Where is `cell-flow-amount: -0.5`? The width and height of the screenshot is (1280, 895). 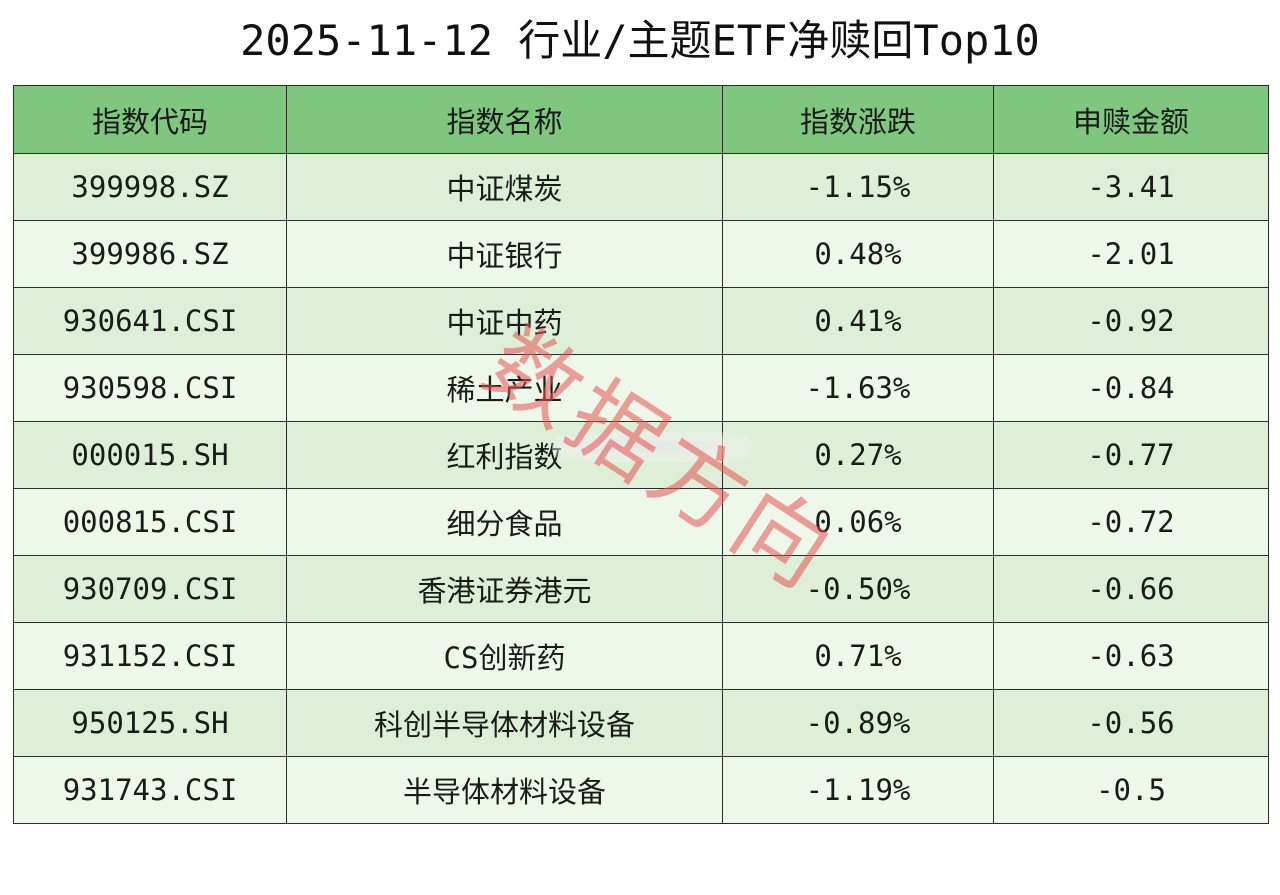 cell-flow-amount: -0.5 is located at coordinates (1131, 790).